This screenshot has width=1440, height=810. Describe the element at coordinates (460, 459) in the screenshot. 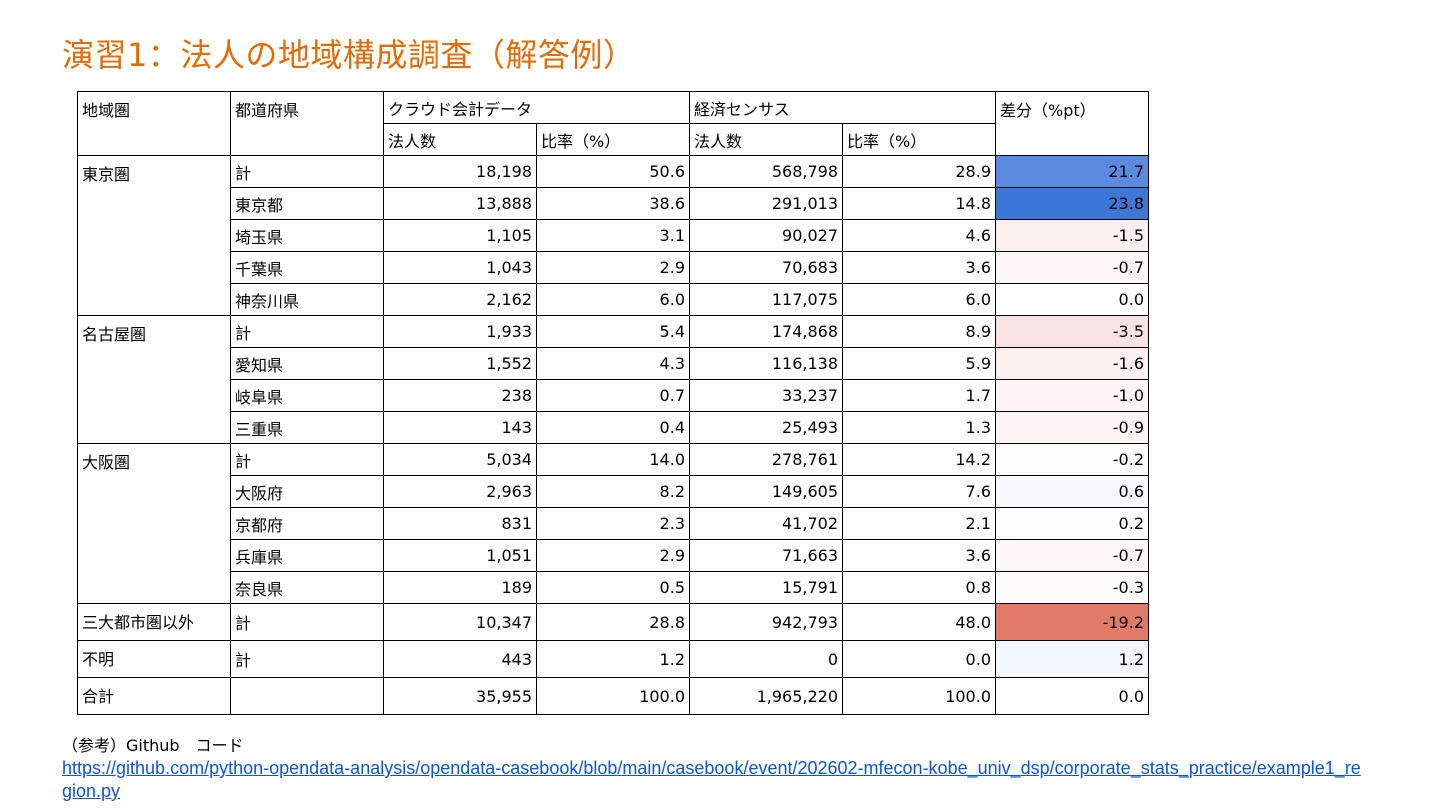

I see `cloud-count-cell: 5,034` at that location.